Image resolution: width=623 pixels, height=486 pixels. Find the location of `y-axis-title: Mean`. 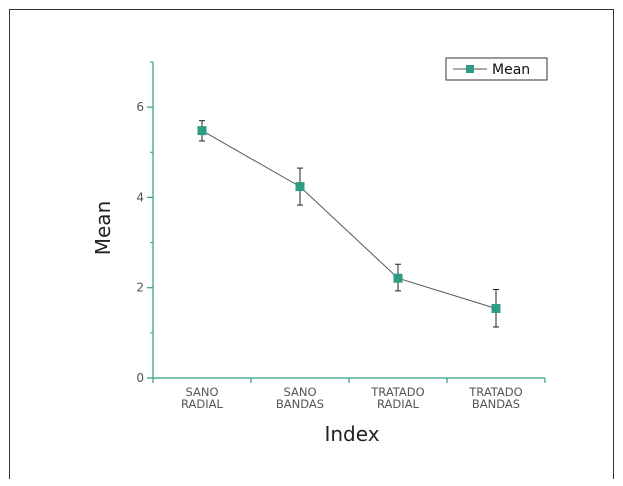

y-axis-title: Mean is located at coordinates (103, 228).